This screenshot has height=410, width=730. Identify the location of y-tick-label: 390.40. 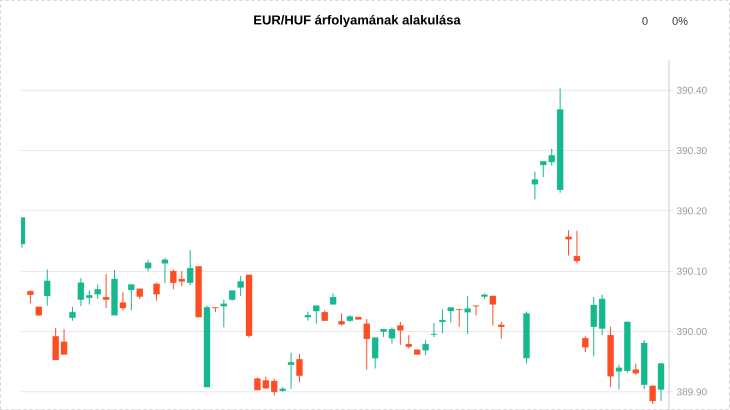
(691, 90).